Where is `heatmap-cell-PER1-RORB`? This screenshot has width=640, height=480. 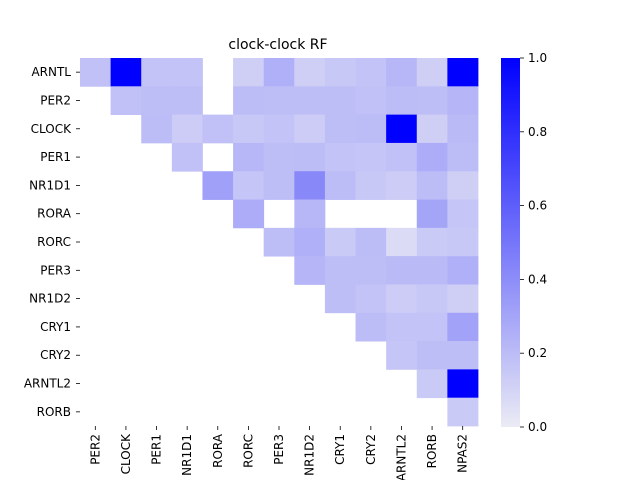
heatmap-cell-PER1-RORB is located at coordinates (432, 157).